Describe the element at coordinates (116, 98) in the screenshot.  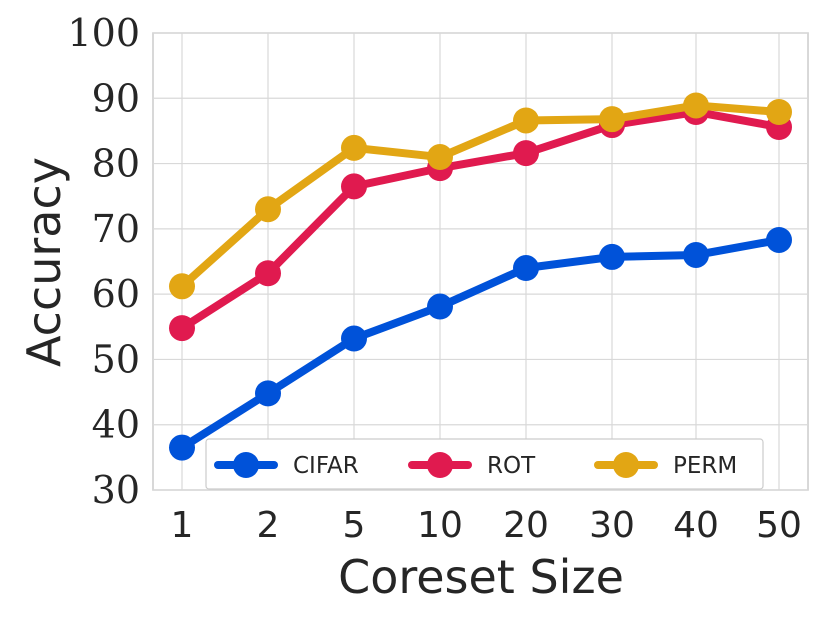
I see `y-tick-label-6: 90` at that location.